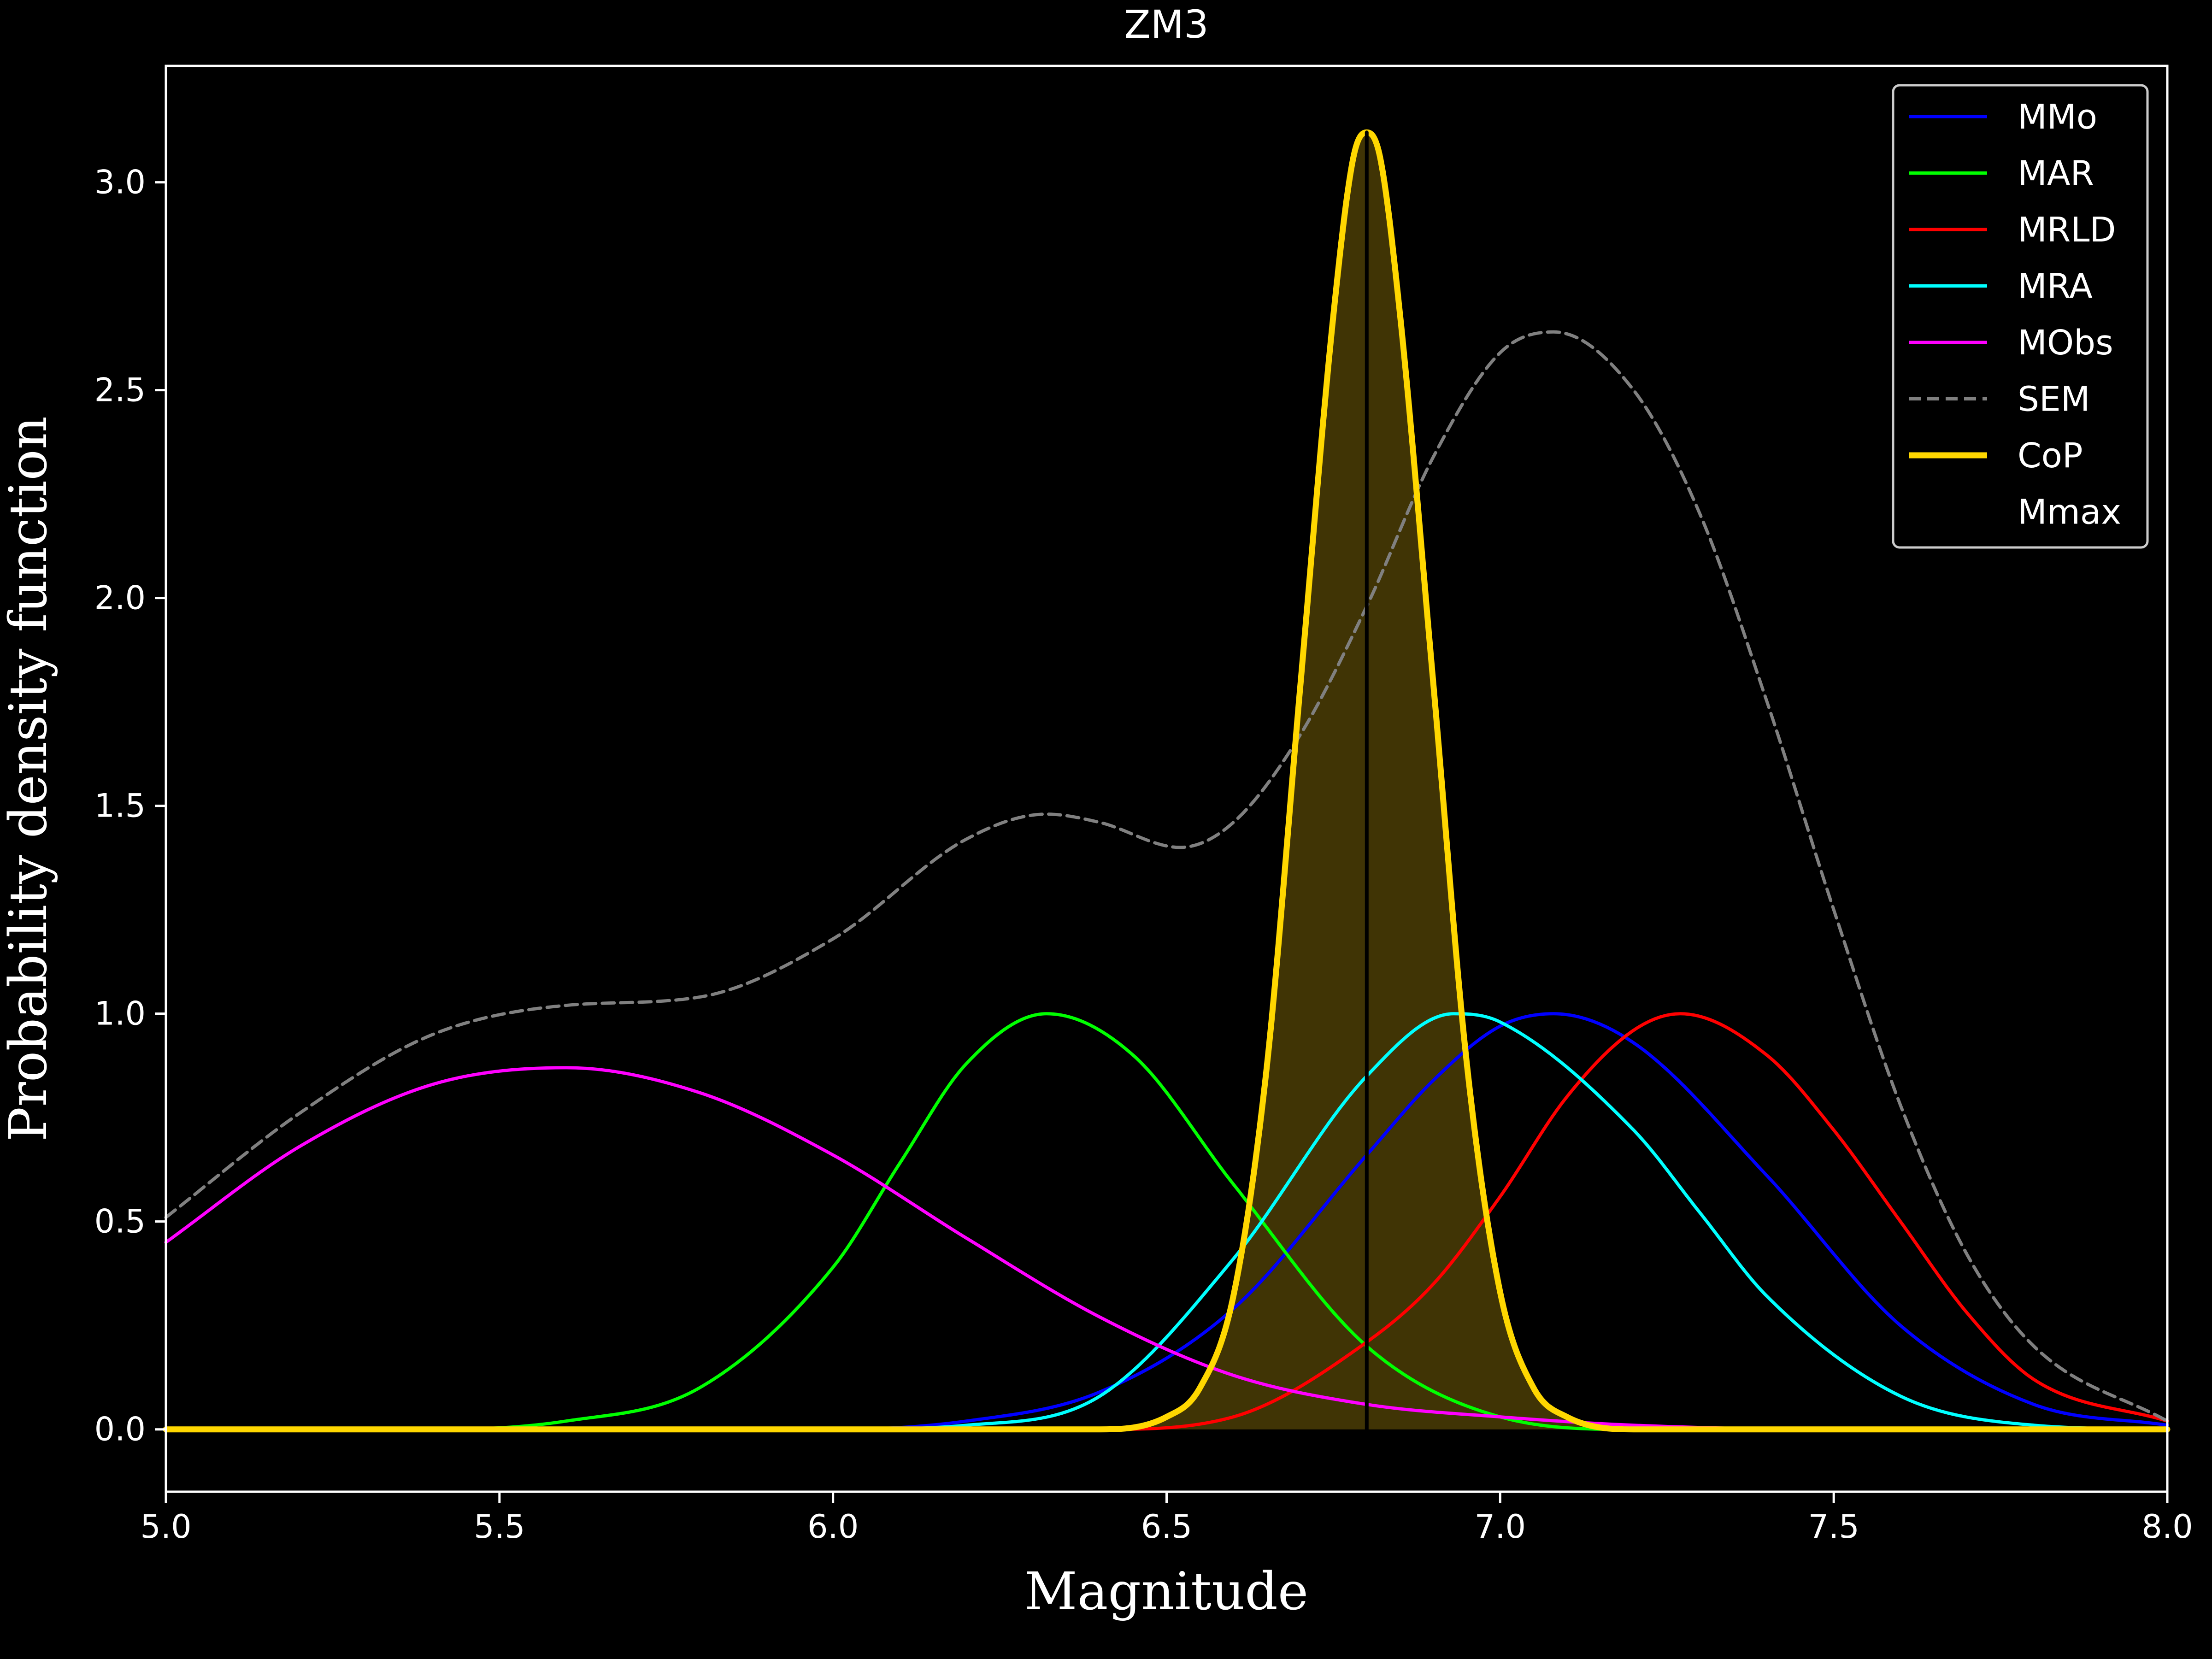 Image resolution: width=2212 pixels, height=1659 pixels. What do you see at coordinates (165, 1527) in the screenshot?
I see `x-tick-label: 5.0` at bounding box center [165, 1527].